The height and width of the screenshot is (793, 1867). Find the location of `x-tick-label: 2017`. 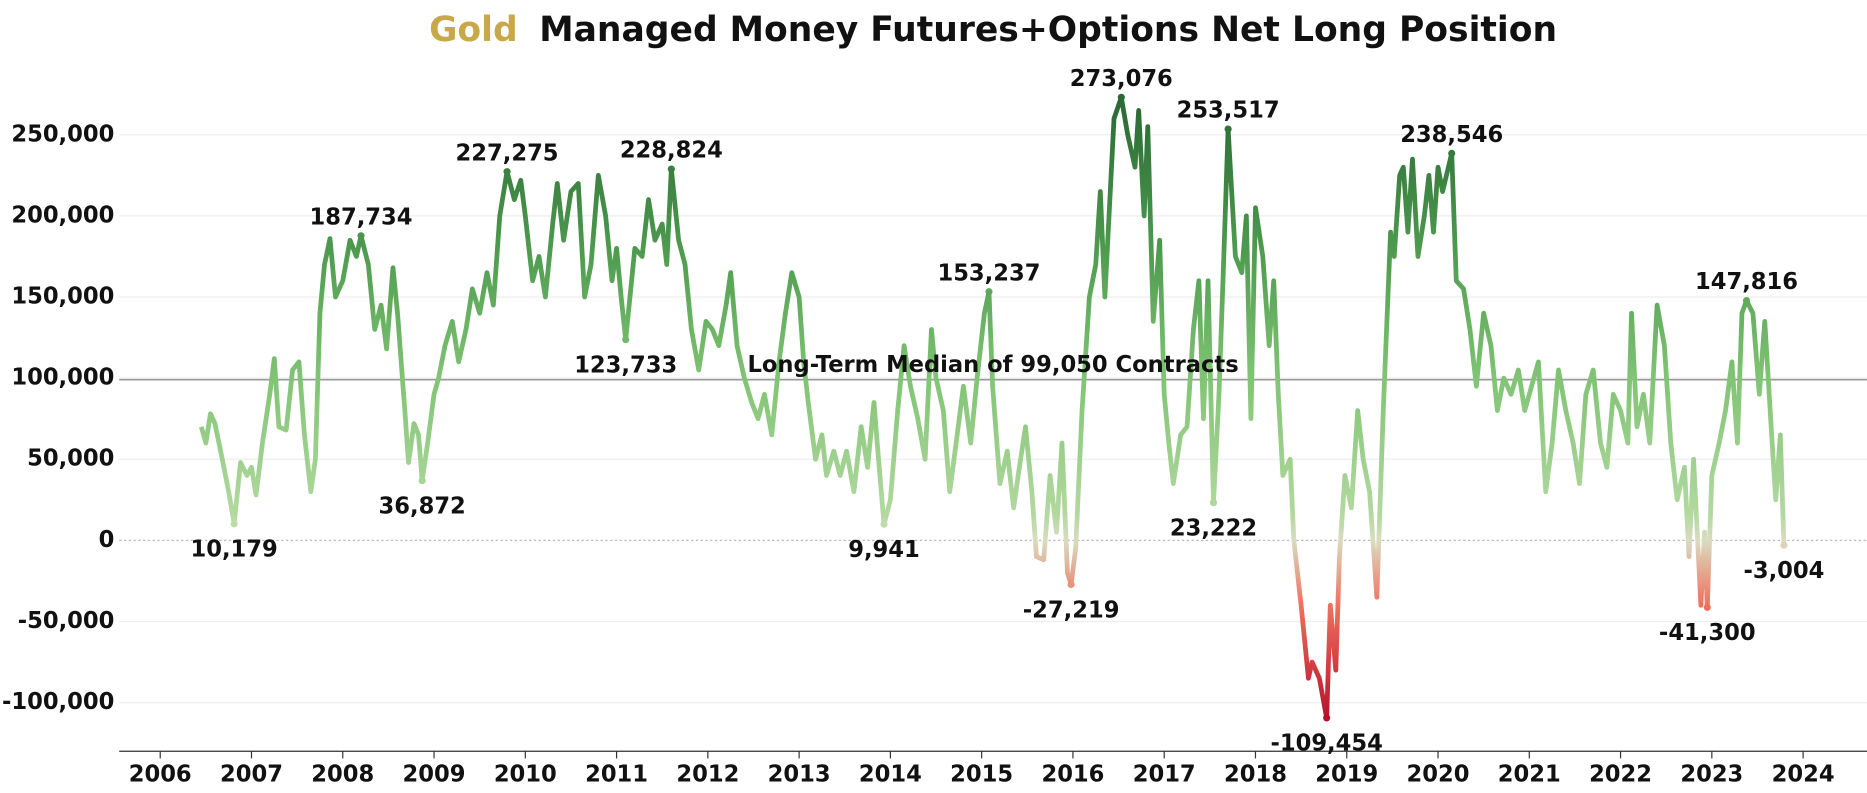

x-tick-label: 2017 is located at coordinates (1164, 775).